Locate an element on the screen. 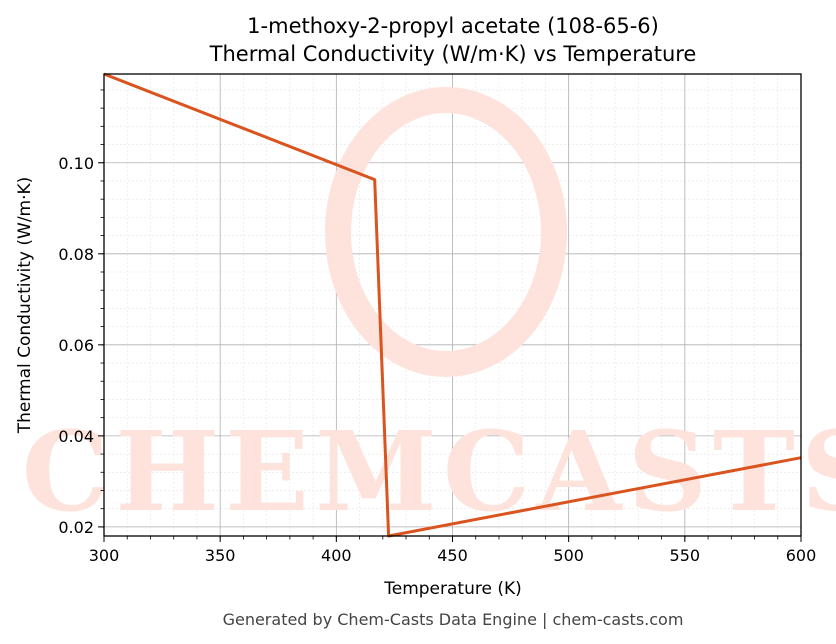 The height and width of the screenshot is (644, 836). x-axis-label: Temperature (K) is located at coordinates (452, 589).